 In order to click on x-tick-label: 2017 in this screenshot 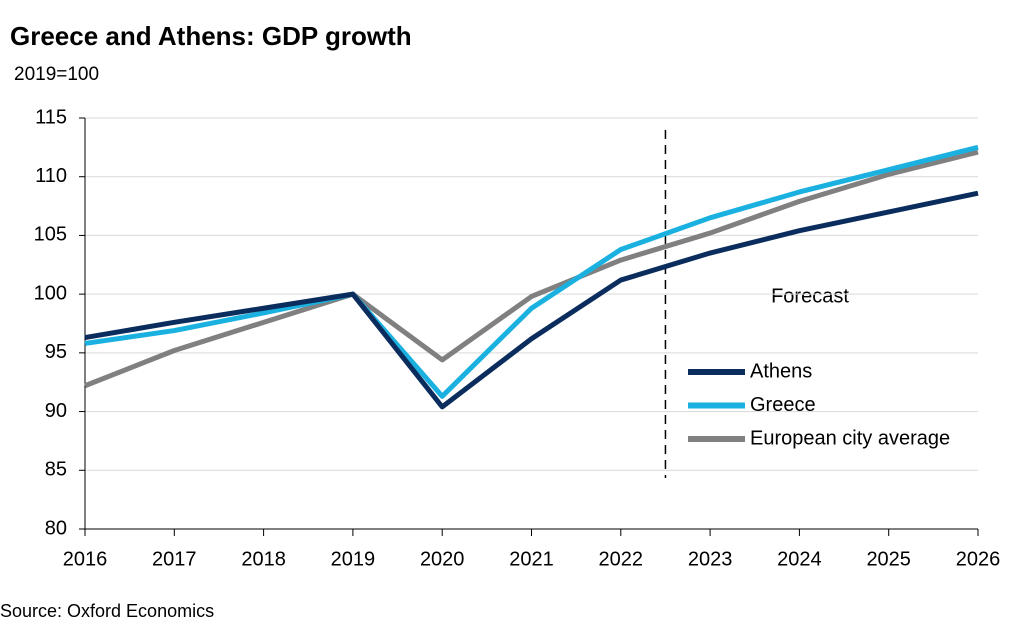, I will do `click(174, 559)`.